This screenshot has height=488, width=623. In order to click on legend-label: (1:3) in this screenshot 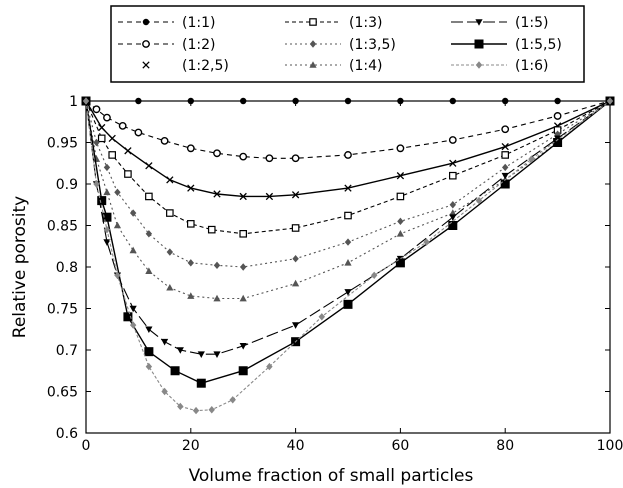, I will do `click(365, 23)`.